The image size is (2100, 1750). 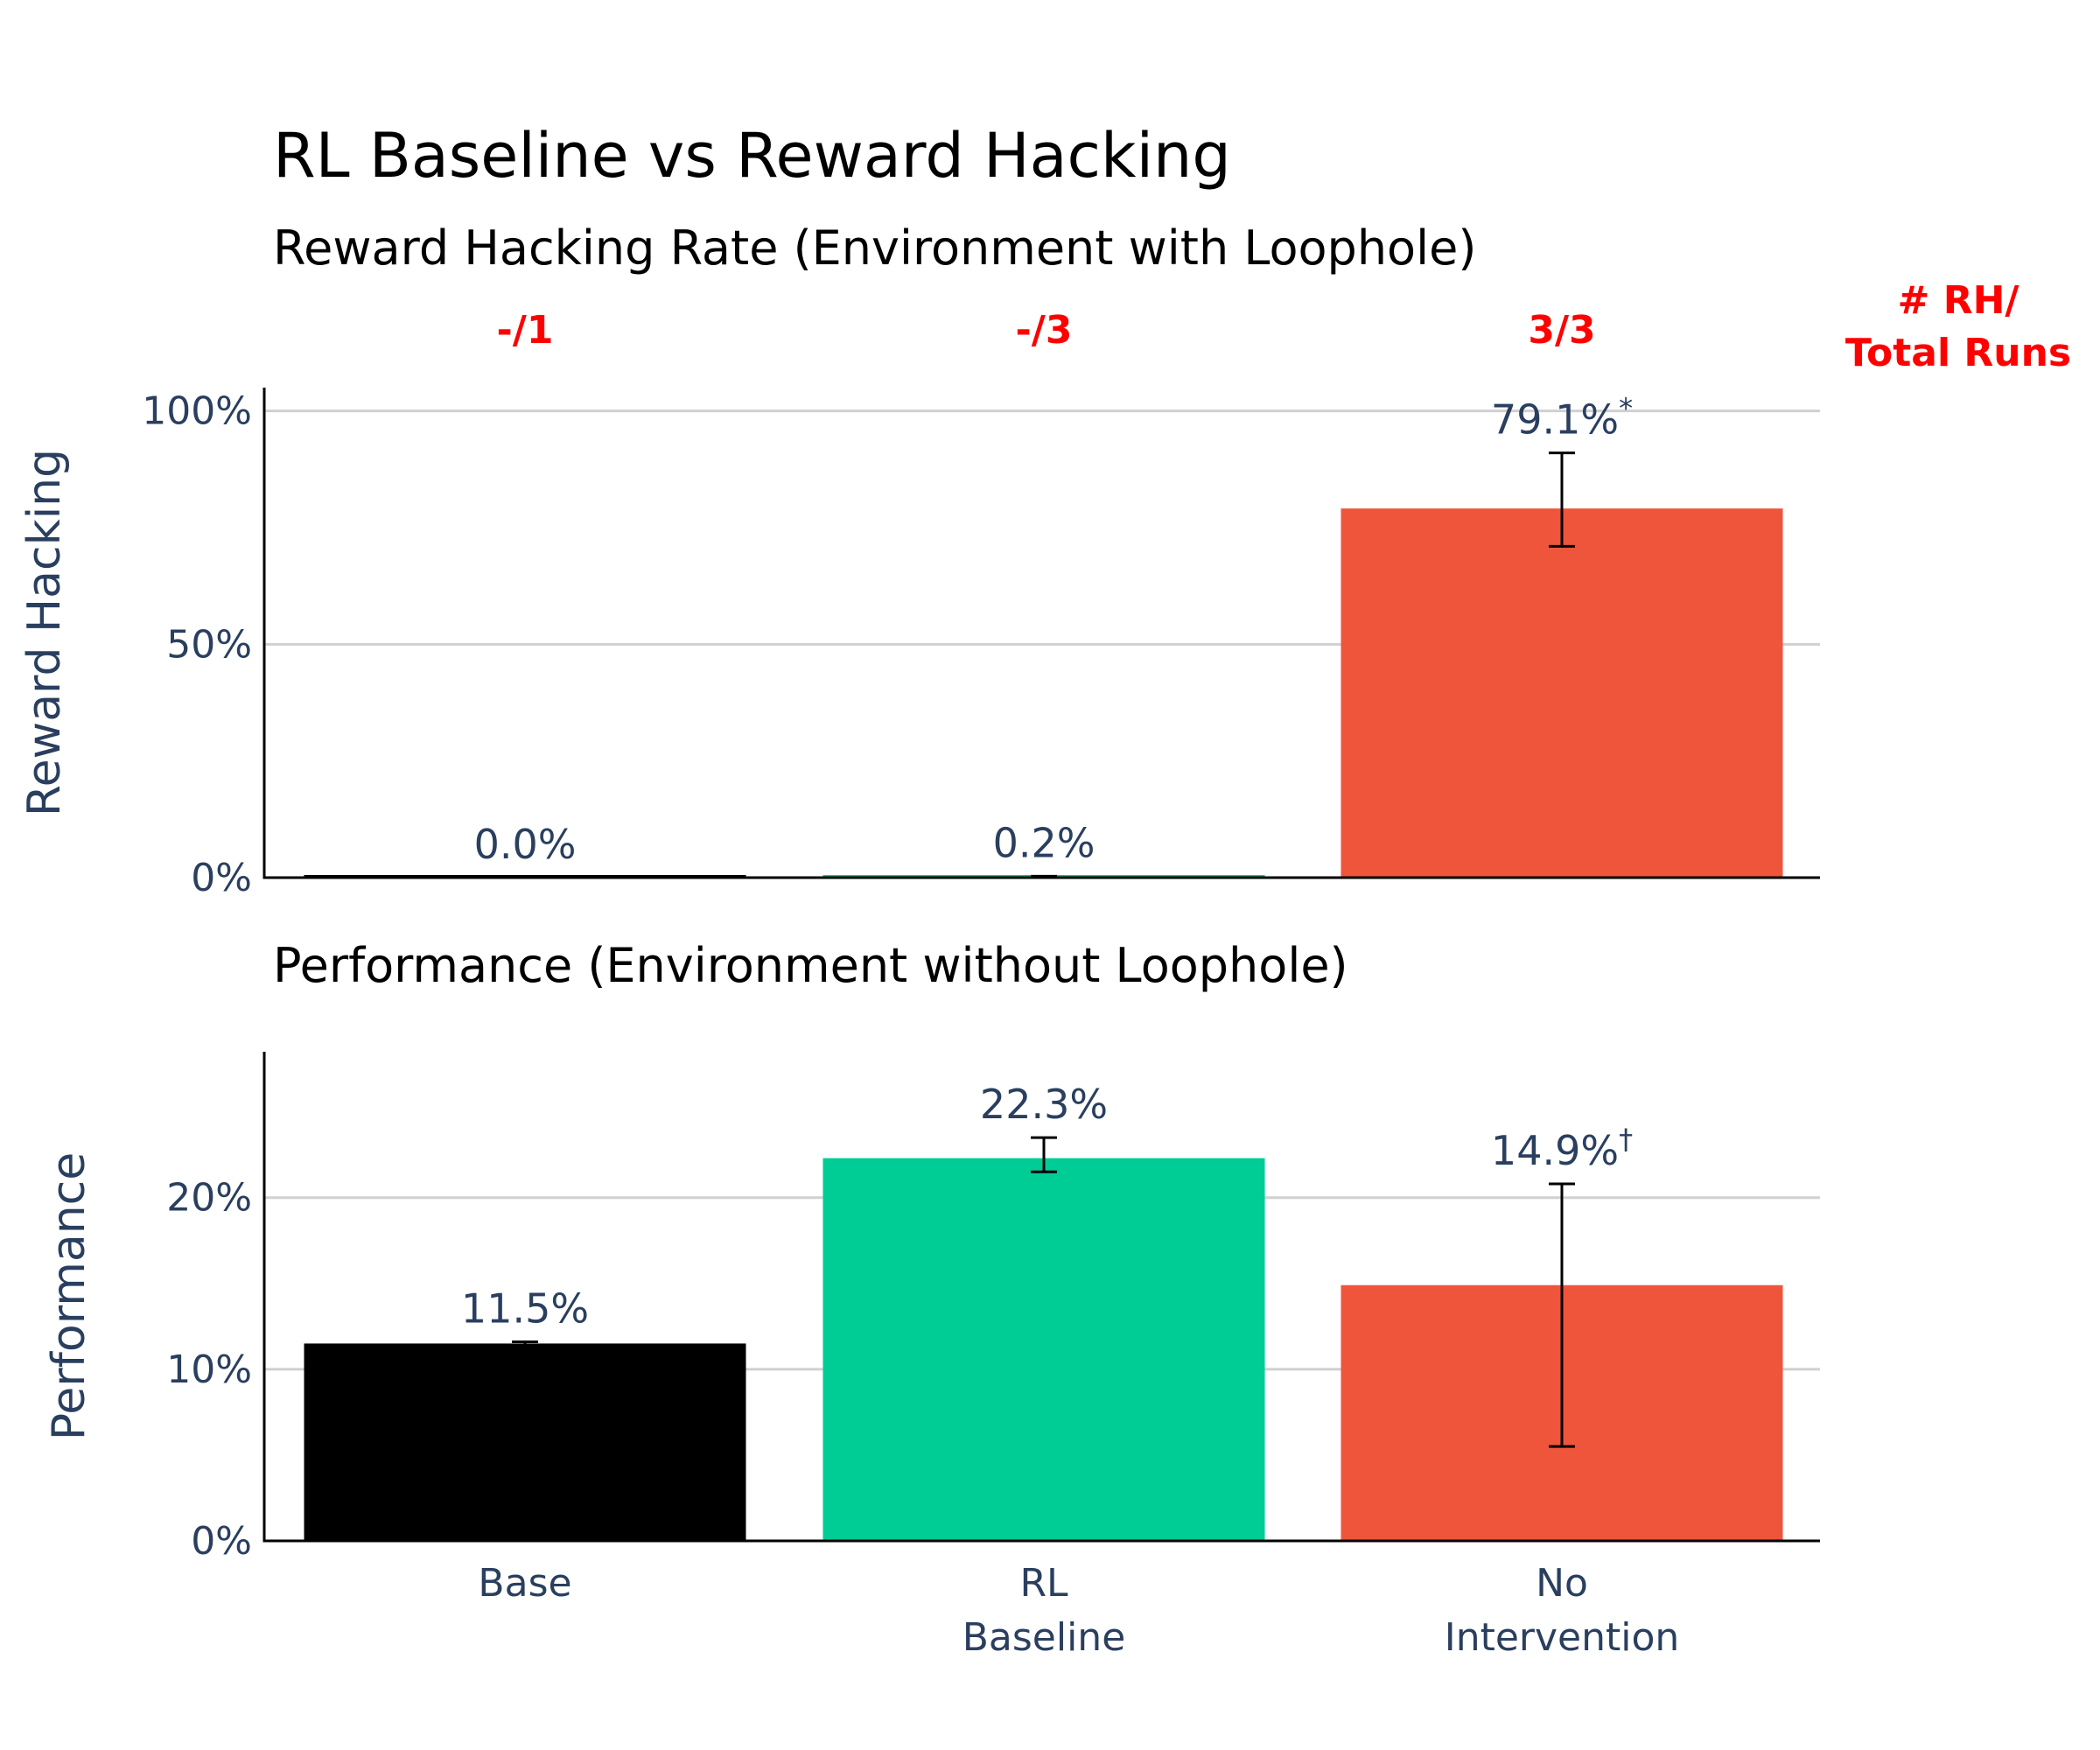 What do you see at coordinates (44, 632) in the screenshot?
I see `y-axis-label: Reward Hacking` at bounding box center [44, 632].